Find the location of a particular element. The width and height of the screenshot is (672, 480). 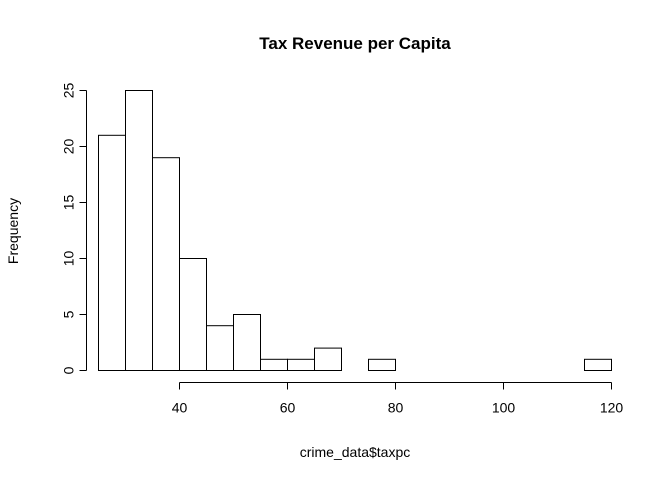

x-tick-label-40: 40 is located at coordinates (180, 408).